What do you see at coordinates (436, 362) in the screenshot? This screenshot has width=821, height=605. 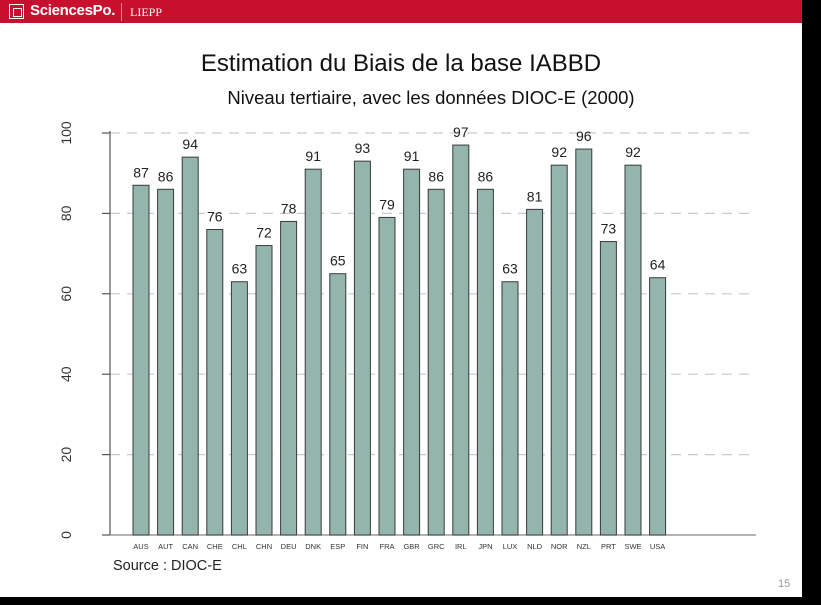 I see `bar-grc` at bounding box center [436, 362].